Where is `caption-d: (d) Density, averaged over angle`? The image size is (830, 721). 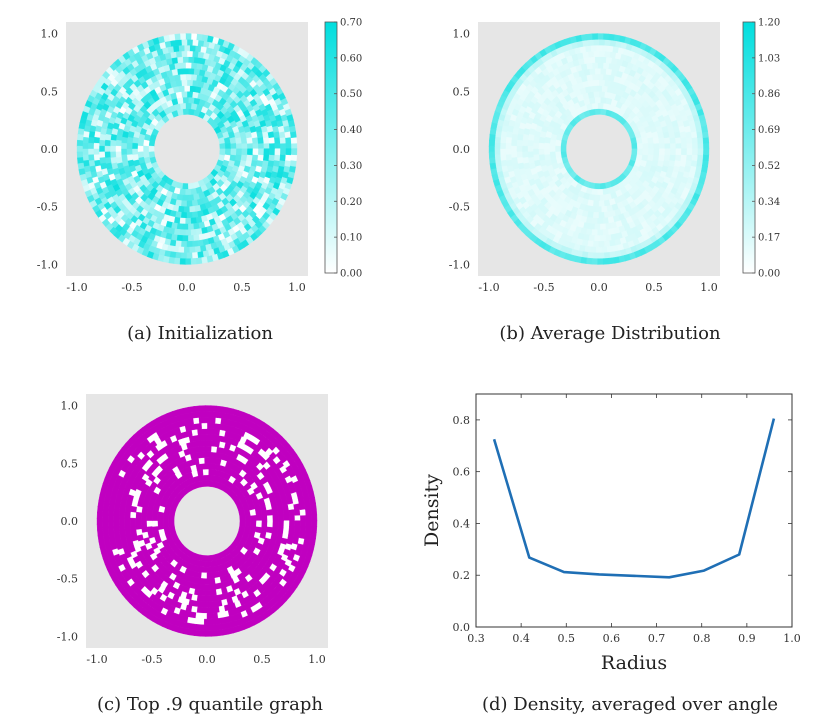 caption-d: (d) Density, averaged over angle is located at coordinates (630, 704).